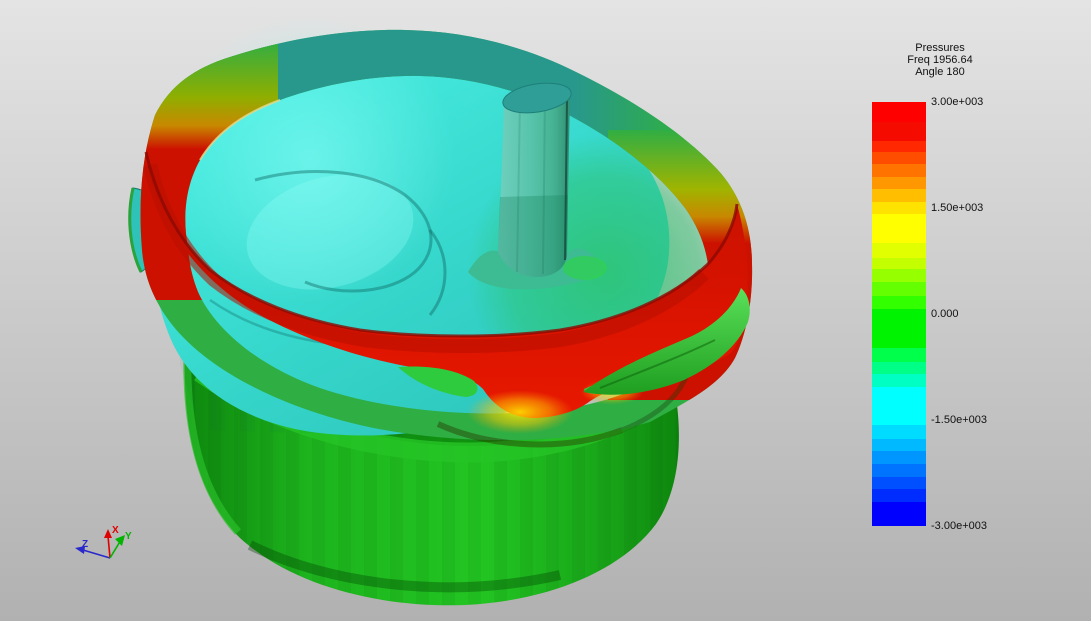 Image resolution: width=1091 pixels, height=621 pixels. Describe the element at coordinates (404, 566) in the screenshot. I see `drum-bottom-shade` at that location.